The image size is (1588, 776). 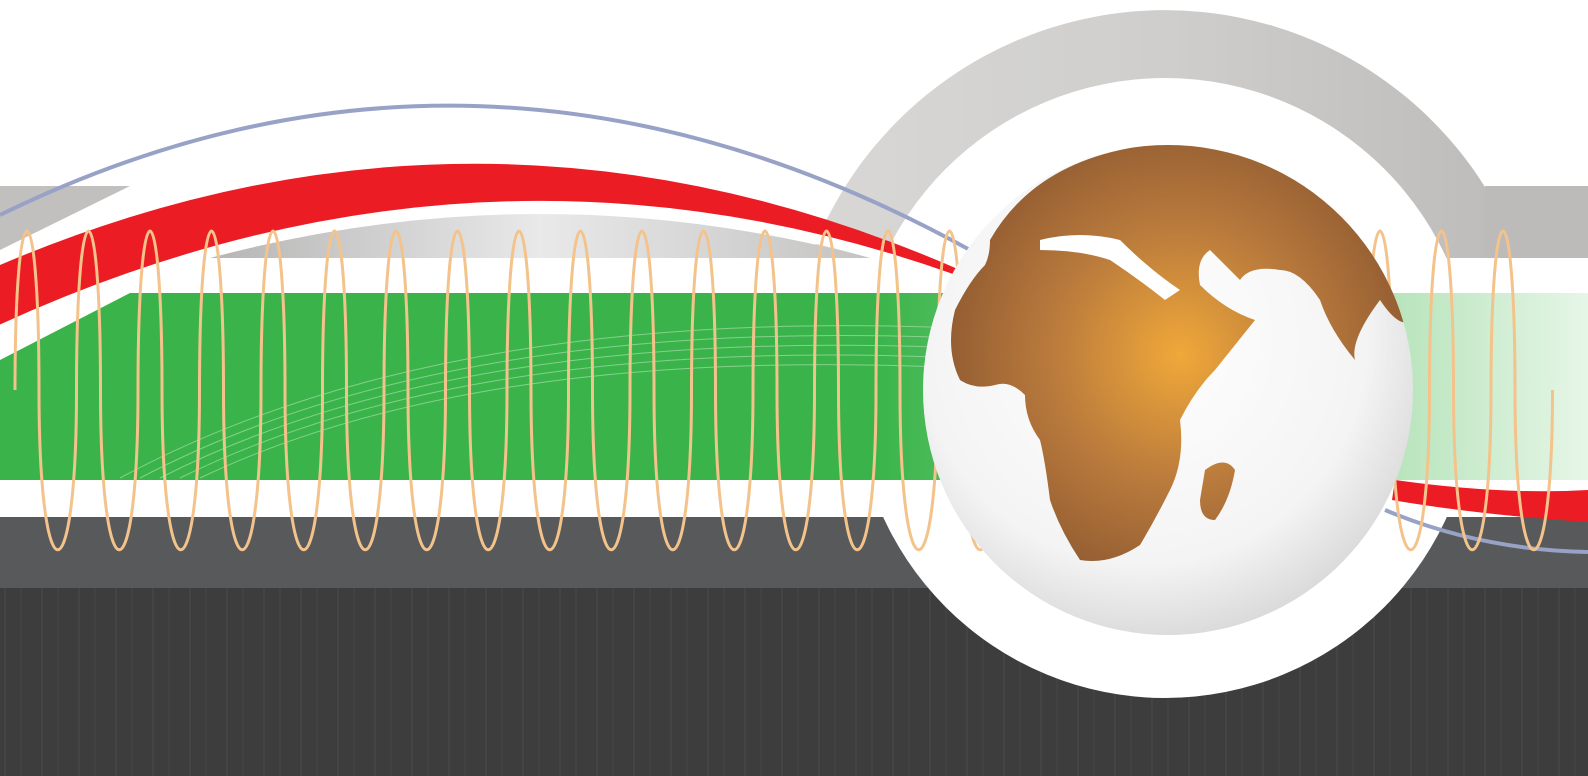 What do you see at coordinates (1490, 501) in the screenshot?
I see `red-arc-right` at bounding box center [1490, 501].